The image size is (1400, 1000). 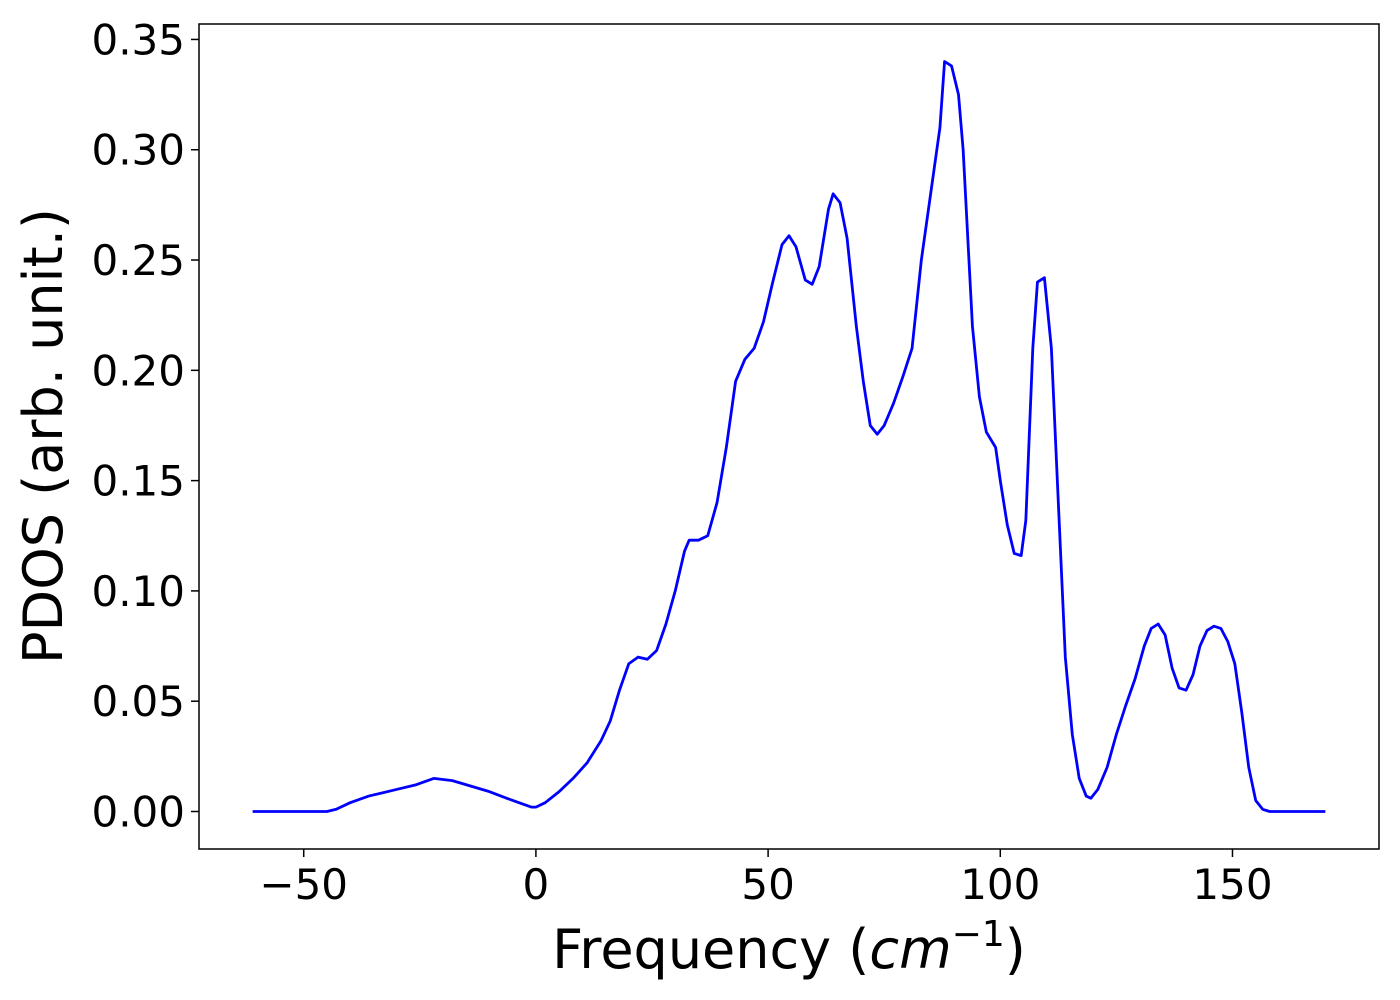 I want to click on x-tick-label: 100, so click(x=1000, y=884).